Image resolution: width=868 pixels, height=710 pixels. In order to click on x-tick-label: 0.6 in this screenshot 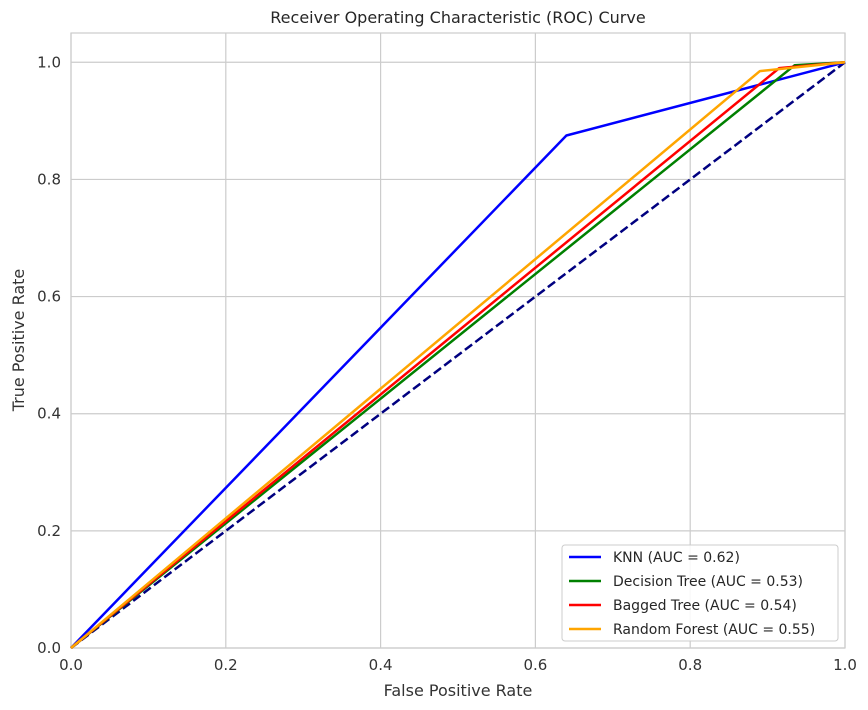, I will do `click(535, 665)`.